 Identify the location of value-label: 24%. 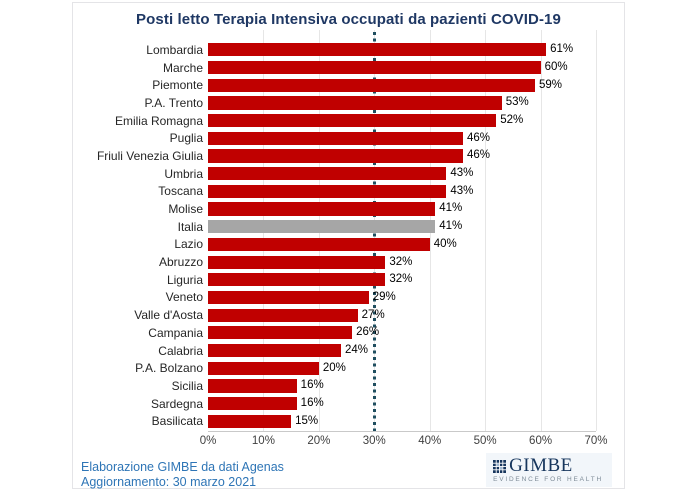
(357, 349).